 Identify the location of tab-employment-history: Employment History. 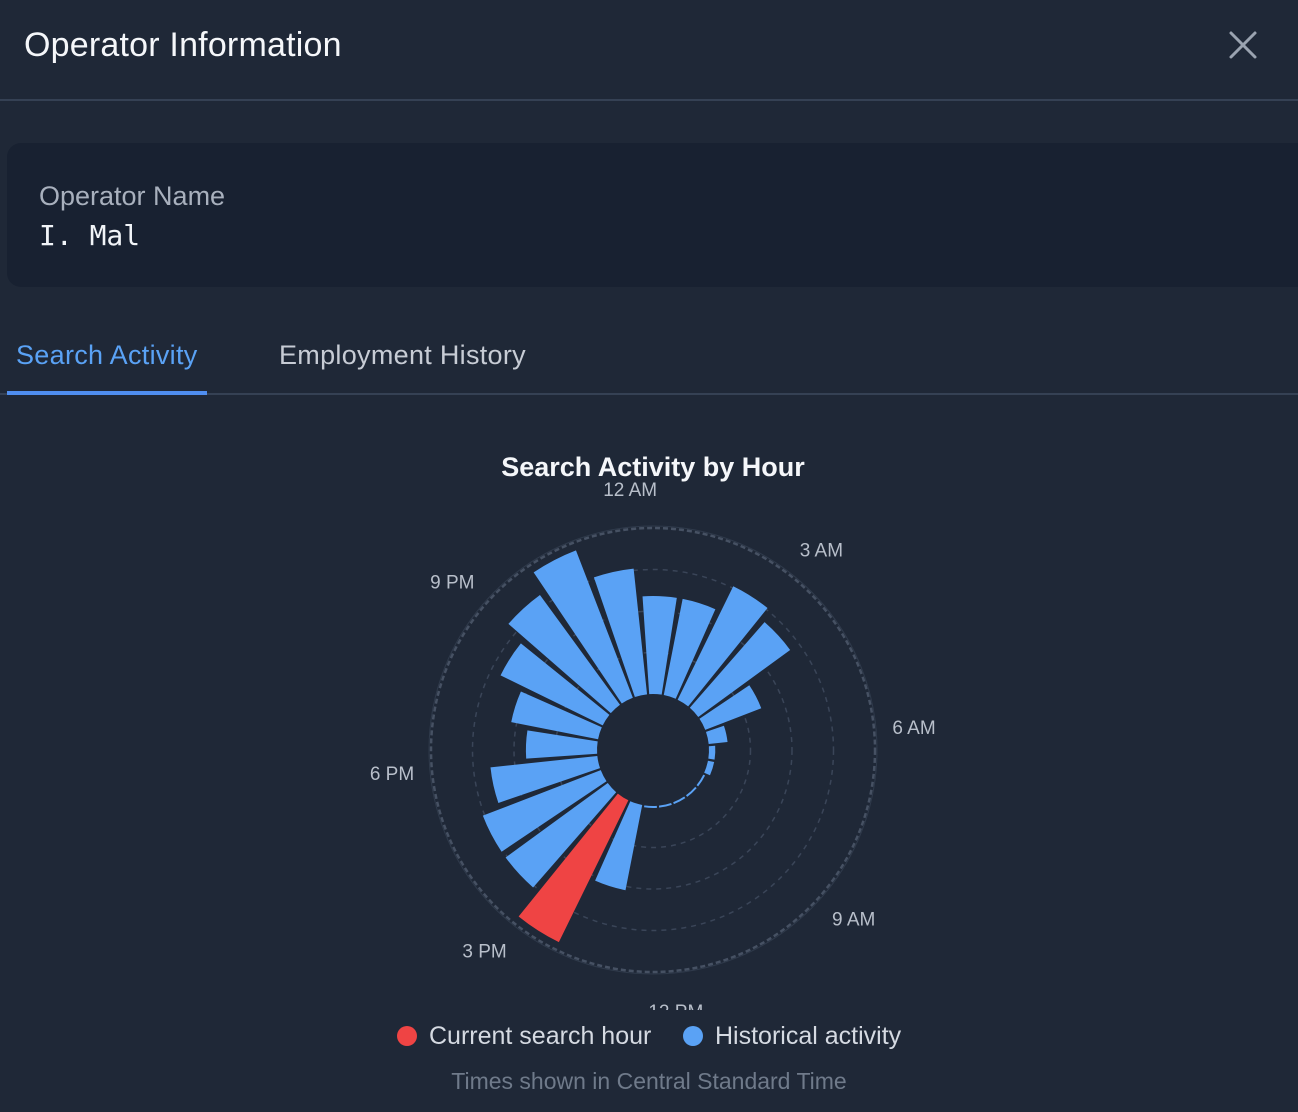
(402, 355).